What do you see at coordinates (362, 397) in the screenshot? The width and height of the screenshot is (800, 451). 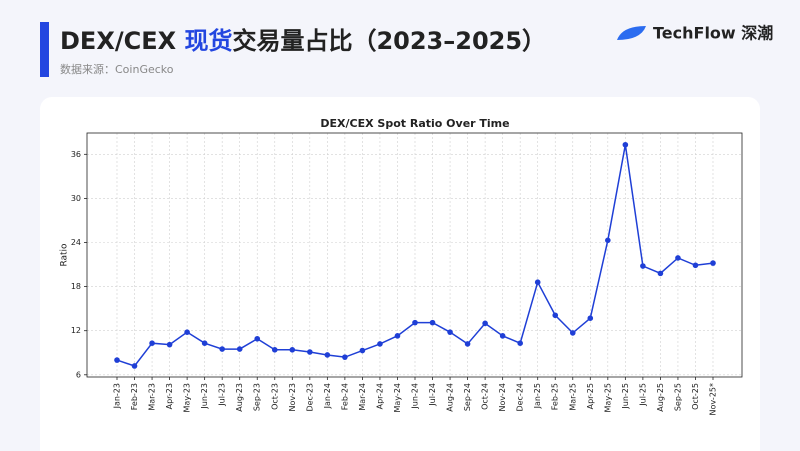 I see `x-tick-label: Mar-24` at bounding box center [362, 397].